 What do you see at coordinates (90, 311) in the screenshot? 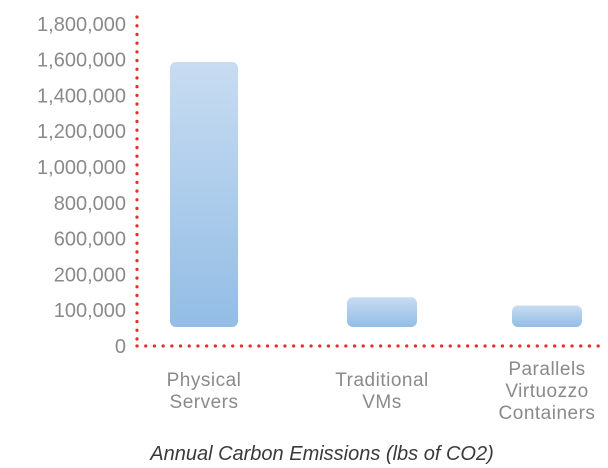
I see `y-tick-label: 100,000` at bounding box center [90, 311].